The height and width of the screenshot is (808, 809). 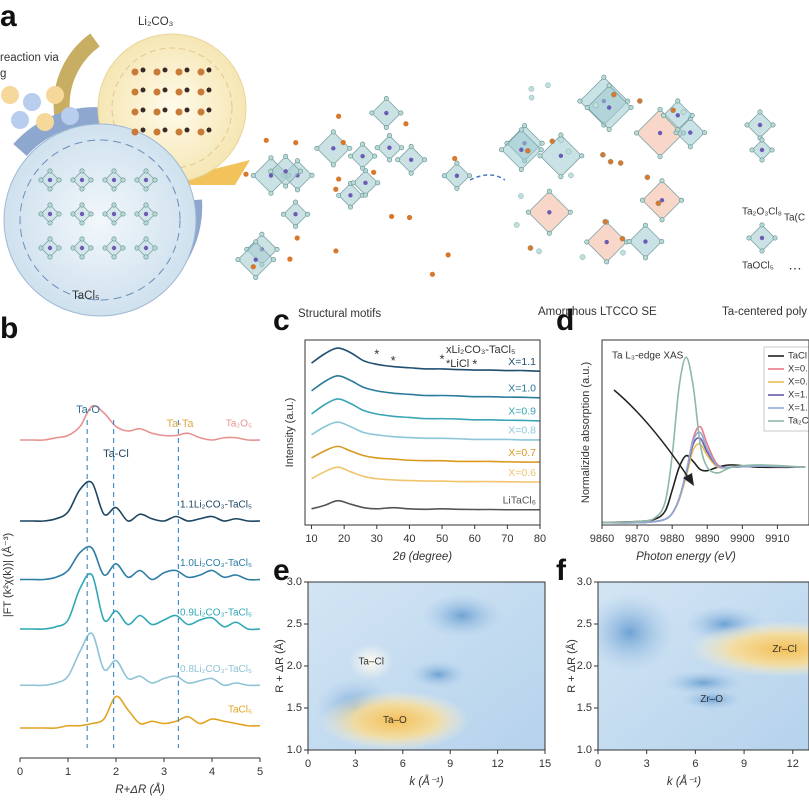 I want to click on y-axis-label: R + ΔR (Å), so click(x=279, y=666).